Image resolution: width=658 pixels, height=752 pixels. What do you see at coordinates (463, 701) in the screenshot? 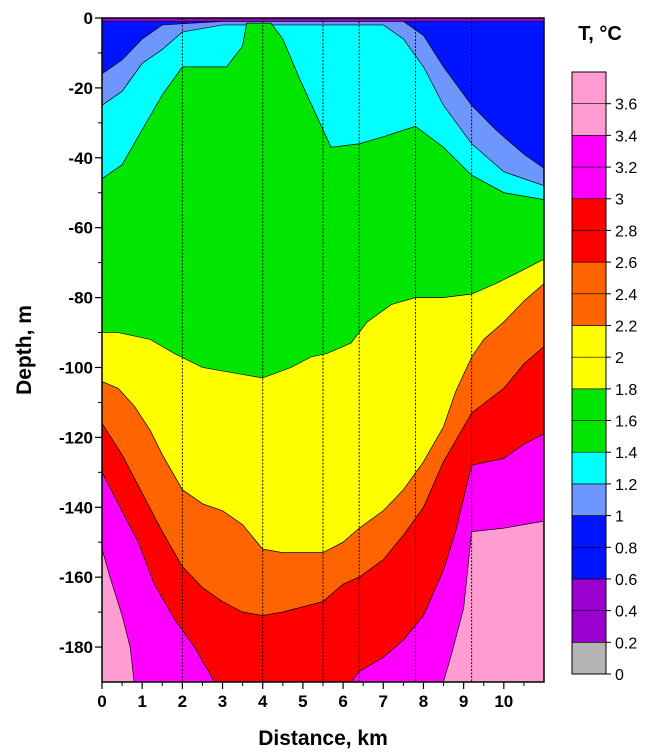
I see `x-tick-label: 9` at bounding box center [463, 701].